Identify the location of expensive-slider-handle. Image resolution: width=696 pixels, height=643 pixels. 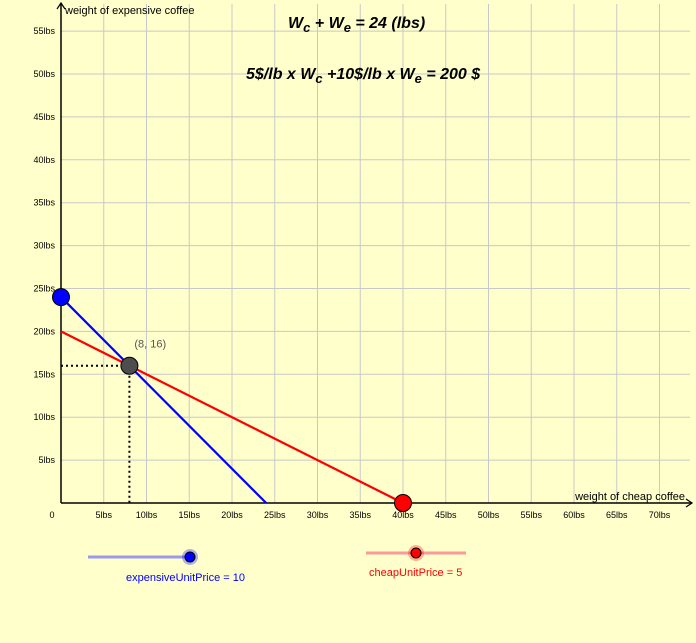
(190, 557).